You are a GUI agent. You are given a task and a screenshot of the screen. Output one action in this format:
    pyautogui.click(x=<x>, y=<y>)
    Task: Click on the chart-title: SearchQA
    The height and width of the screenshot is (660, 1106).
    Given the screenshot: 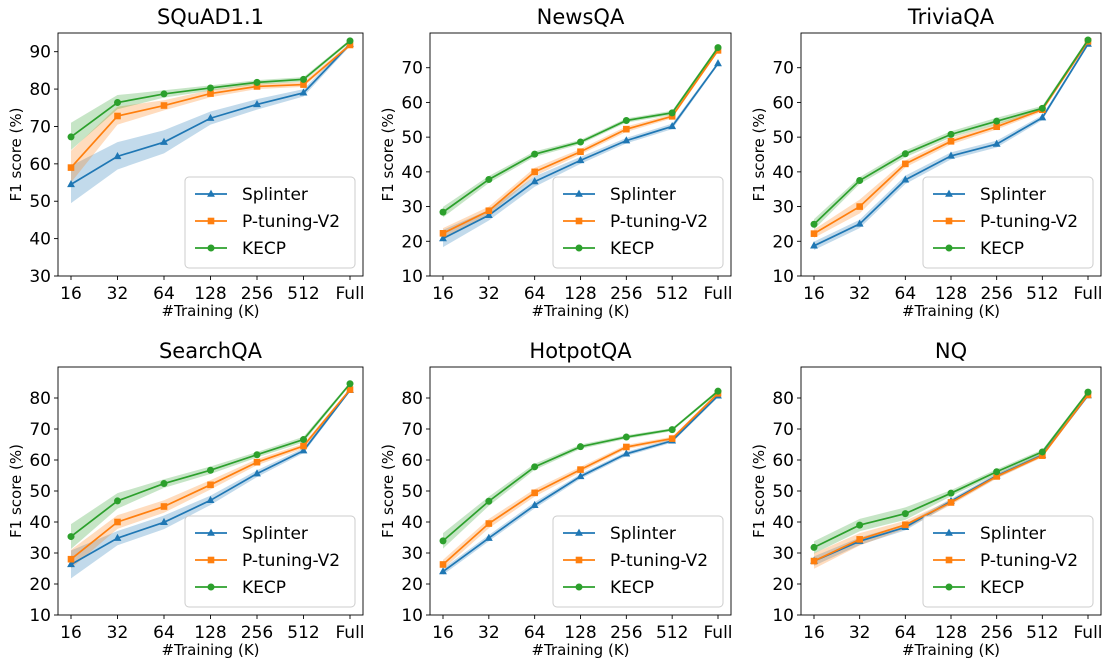 What is the action you would take?
    pyautogui.click(x=211, y=351)
    